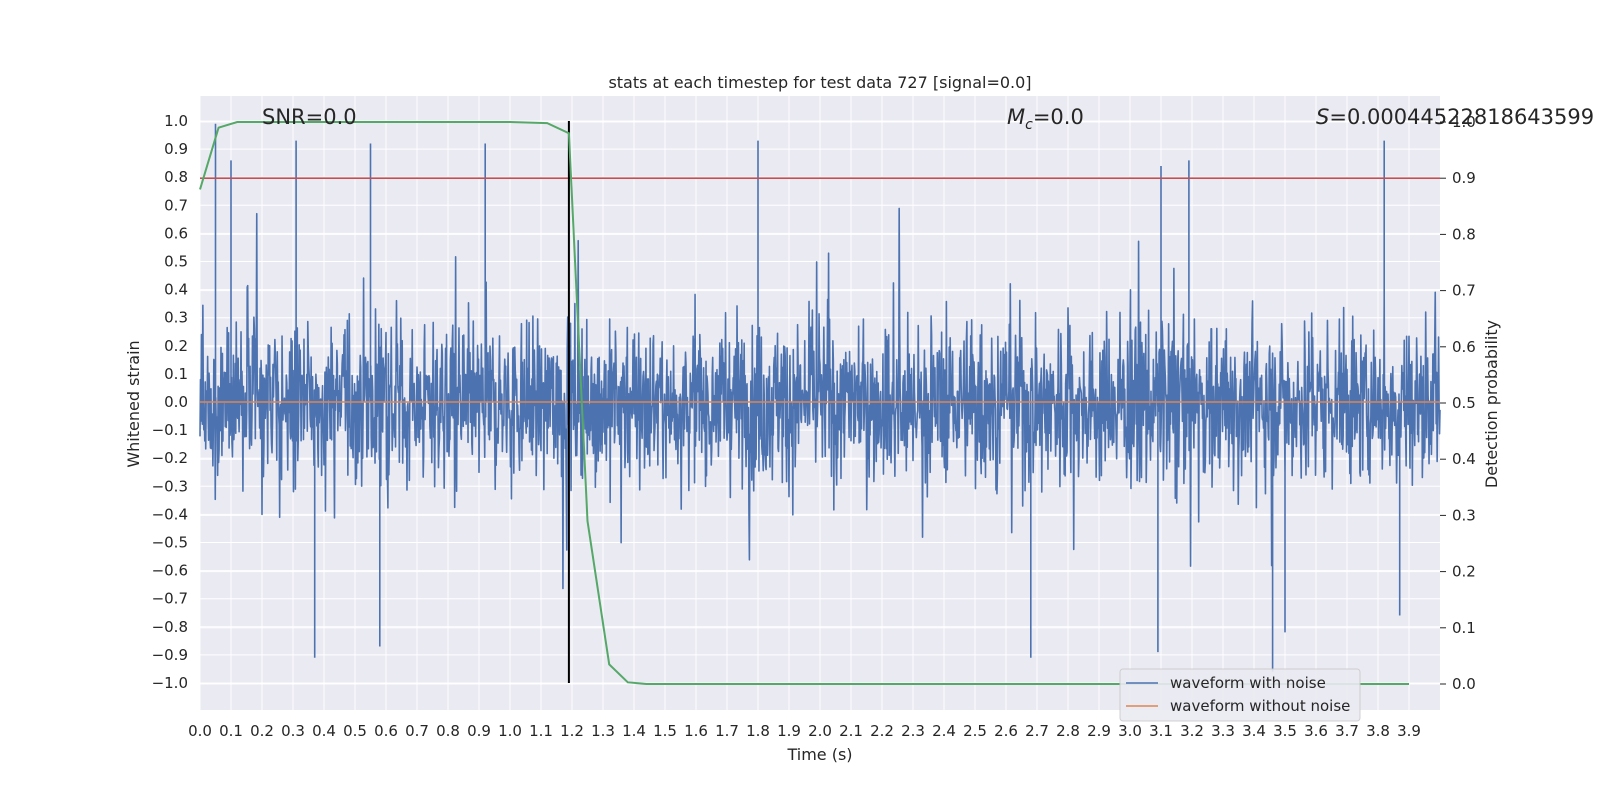 This screenshot has width=1600, height=800. I want to click on x-tick-label: 2.9, so click(1099, 731).